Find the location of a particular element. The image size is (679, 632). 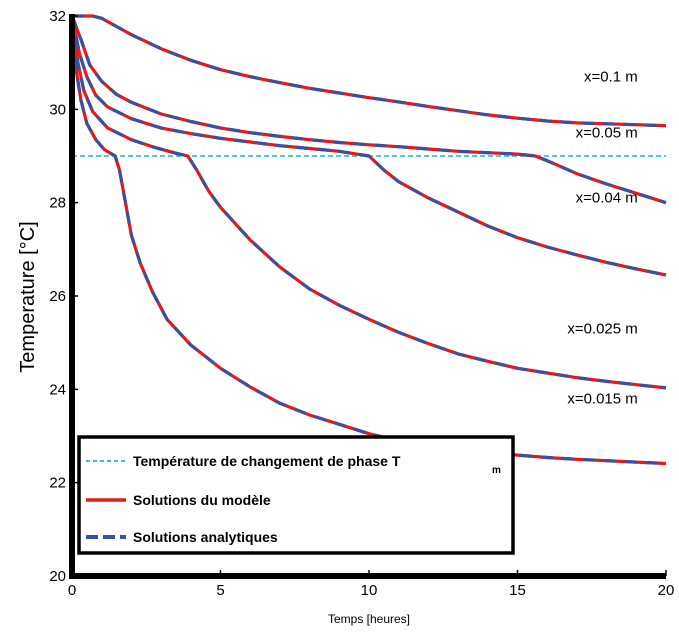

legend-label-tm: Température de changement de phase T is located at coordinates (267, 461).